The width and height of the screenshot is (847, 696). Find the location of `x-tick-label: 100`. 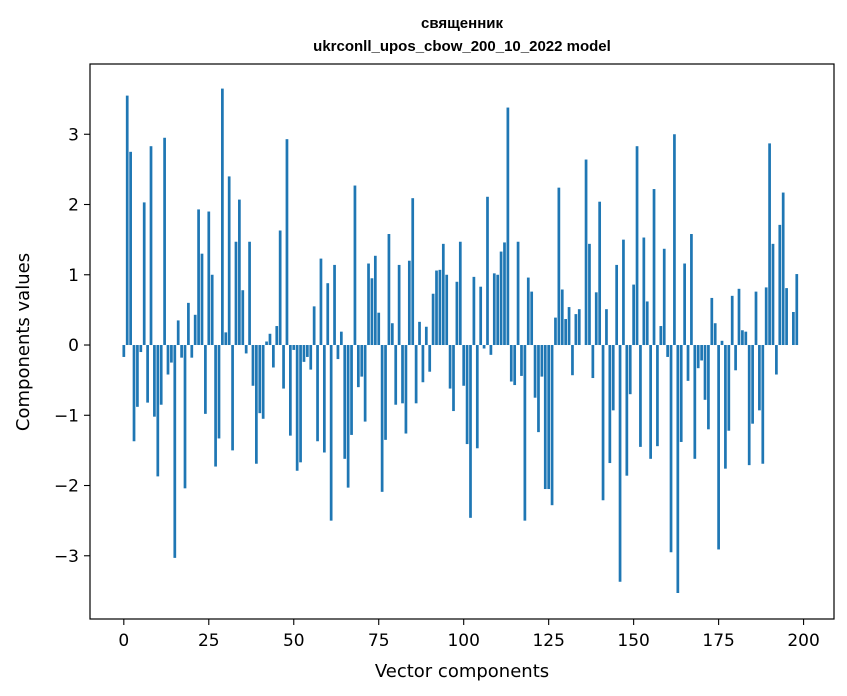

x-tick-label: 100 is located at coordinates (463, 641).